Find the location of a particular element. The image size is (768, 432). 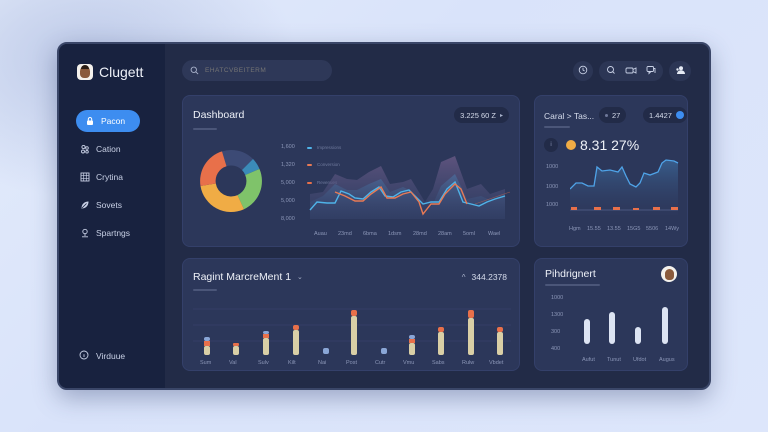

x-tick: Sum is located at coordinates (206, 363).